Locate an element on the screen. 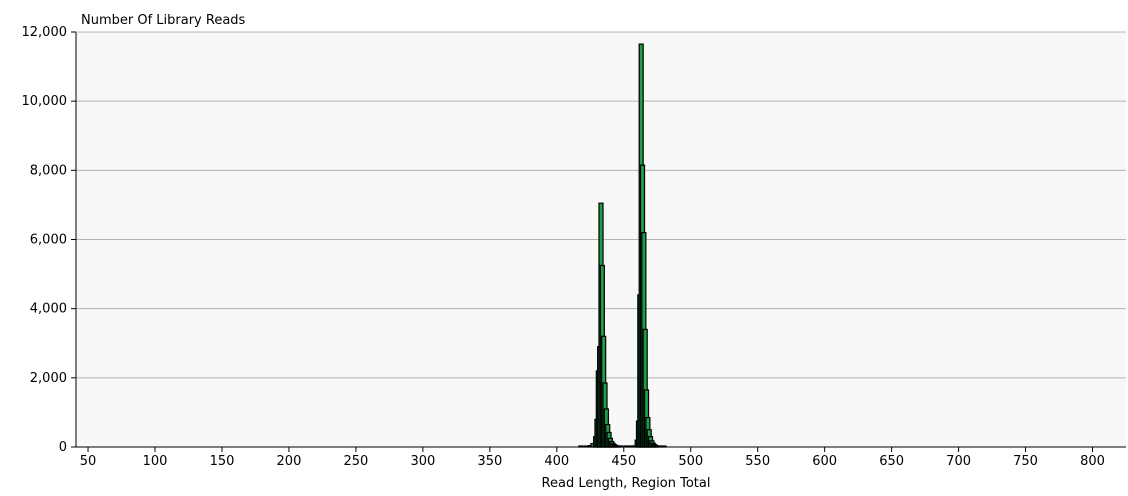  y-tick-label: 6,000 is located at coordinates (48, 240).